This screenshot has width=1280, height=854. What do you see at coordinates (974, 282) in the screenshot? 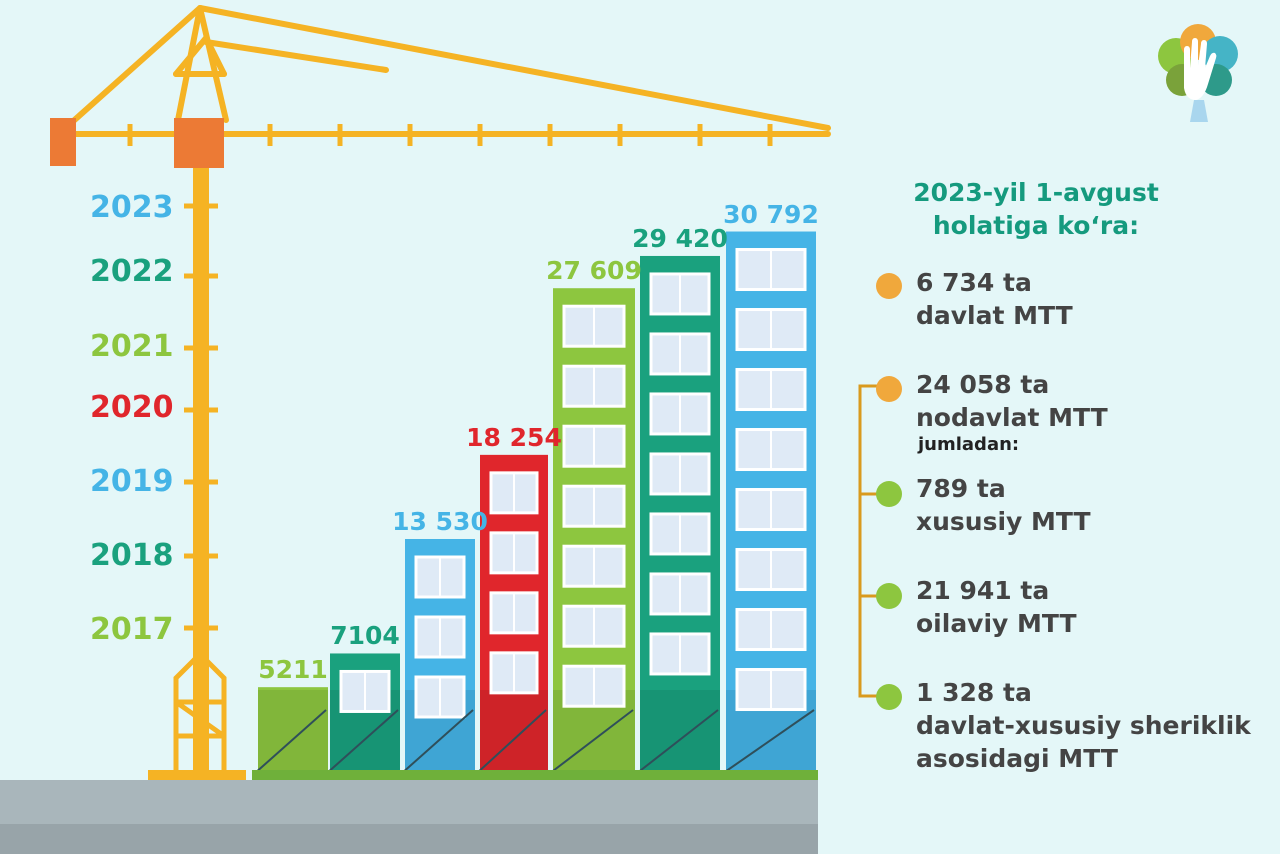
I see `stat-davlat-count: 6 734 ta` at bounding box center [974, 282].